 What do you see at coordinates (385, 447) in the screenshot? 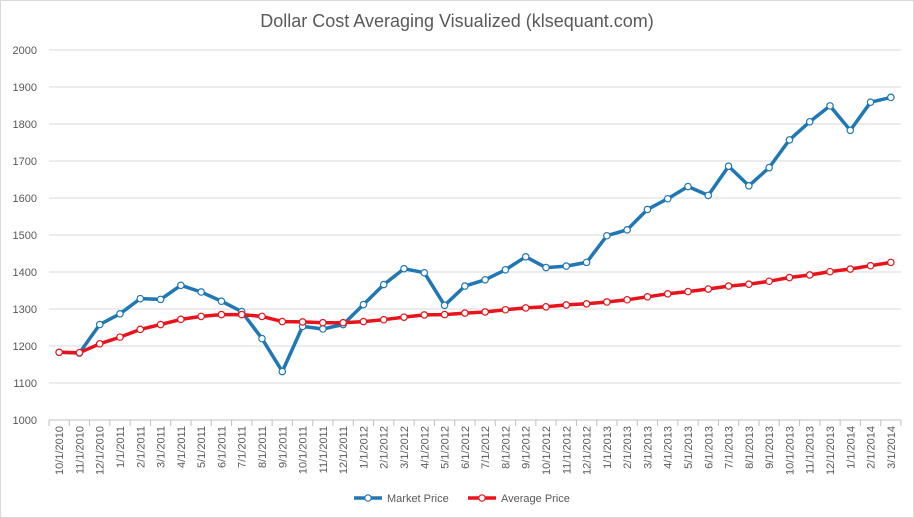
I see `x-tick-label: 2/1/2012` at bounding box center [385, 447].